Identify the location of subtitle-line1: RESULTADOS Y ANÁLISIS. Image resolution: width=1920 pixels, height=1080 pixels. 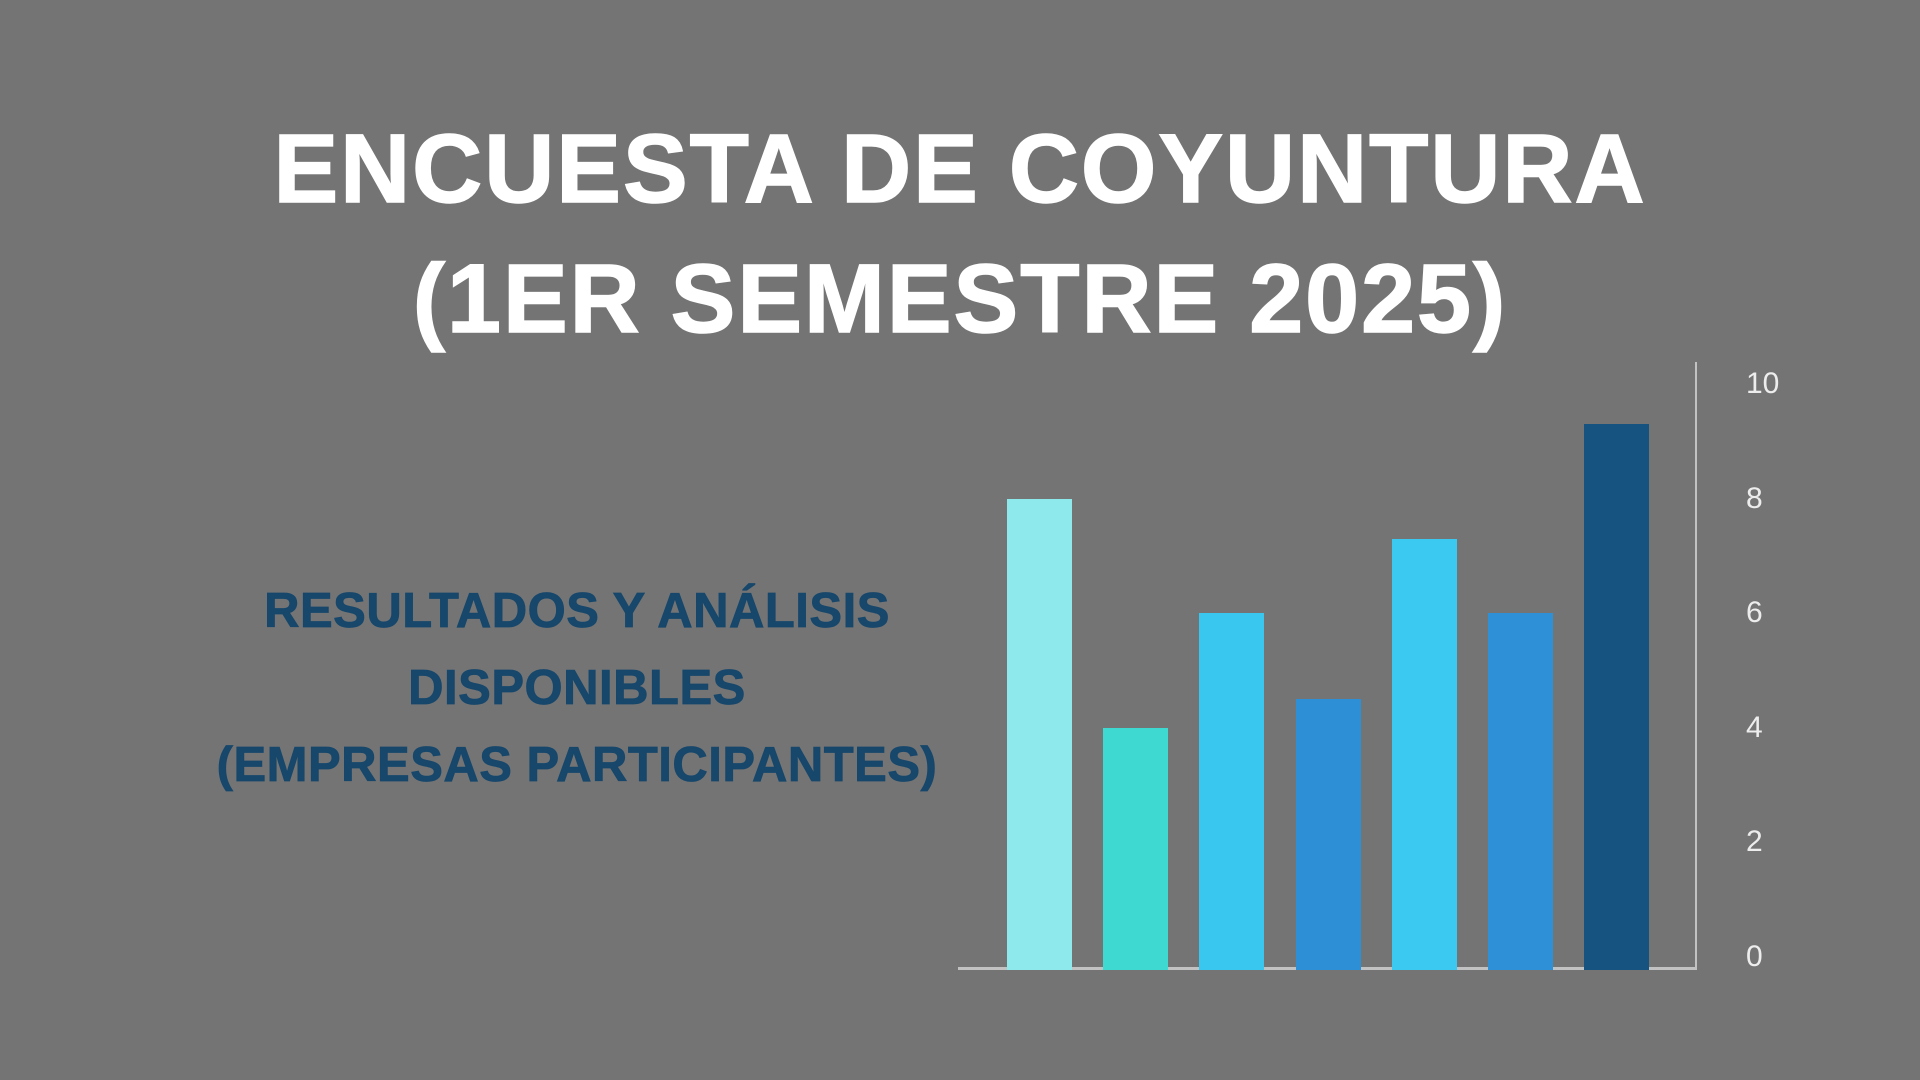
(577, 611).